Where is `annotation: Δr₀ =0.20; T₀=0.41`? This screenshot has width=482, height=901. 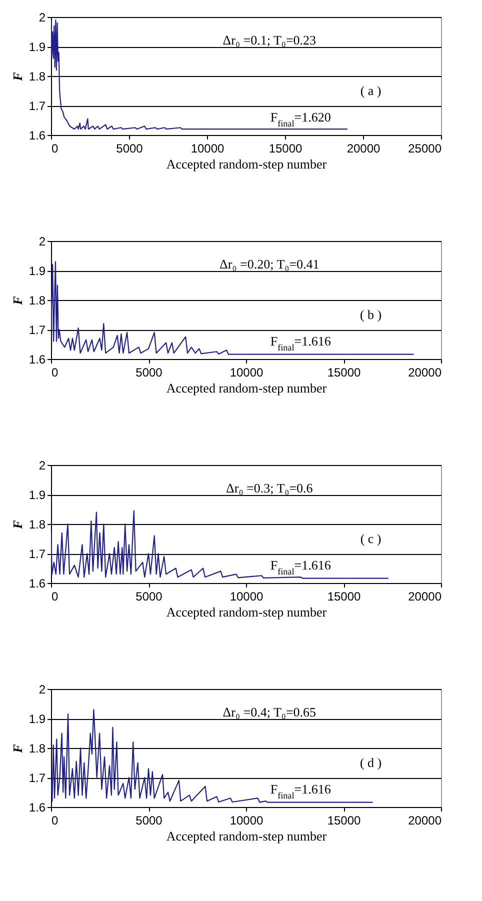
annotation: Δr₀ =0.20; T₀=0.41 is located at coordinates (270, 264).